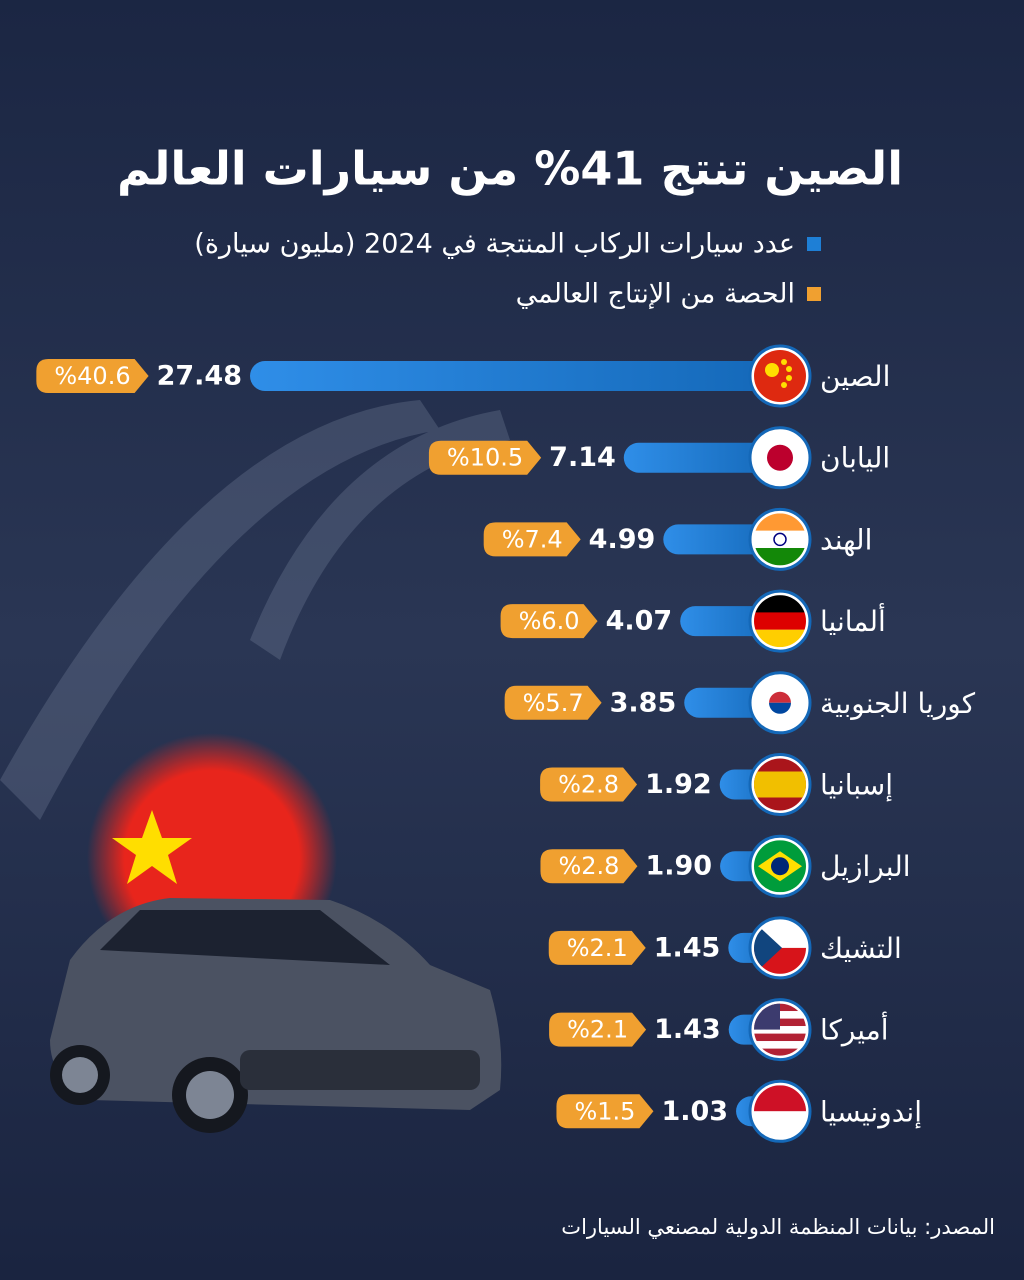 This screenshot has width=1024, height=1280. Describe the element at coordinates (687, 1029) in the screenshot. I see `value-label: 1.43` at that location.